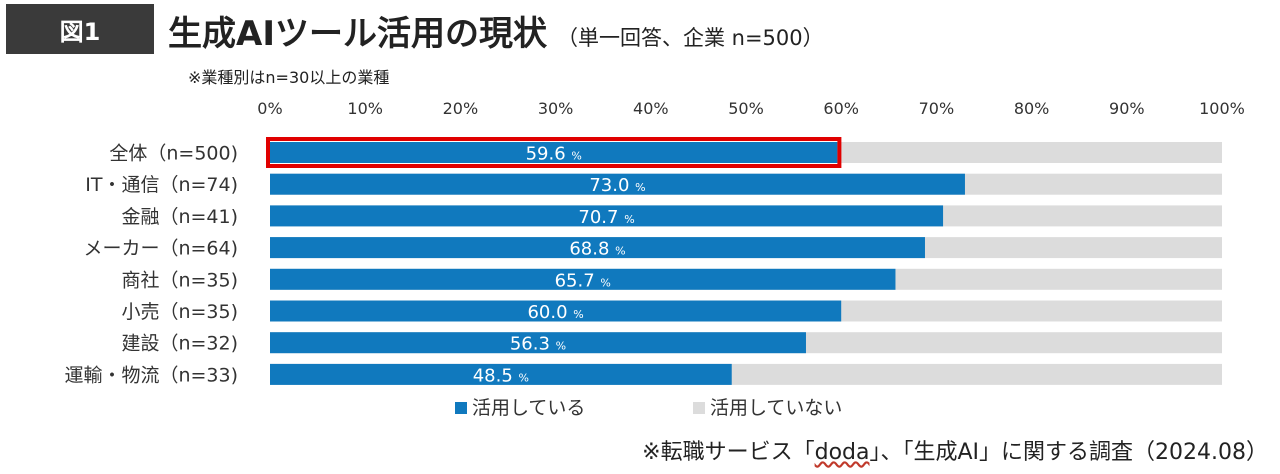  I want to click on x-tick-label: 100%, so click(1222, 108).